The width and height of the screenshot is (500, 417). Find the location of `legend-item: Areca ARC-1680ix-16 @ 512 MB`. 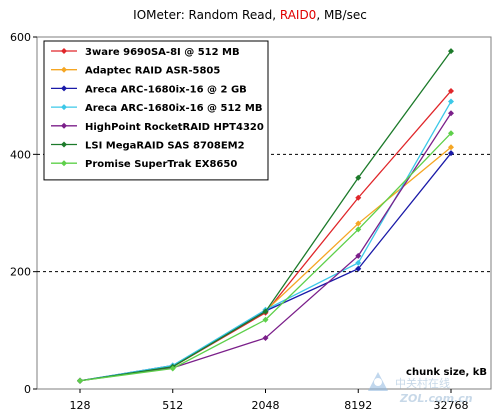

legend-item: Areca ARC-1680ix-16 @ 512 MB is located at coordinates (156, 108).